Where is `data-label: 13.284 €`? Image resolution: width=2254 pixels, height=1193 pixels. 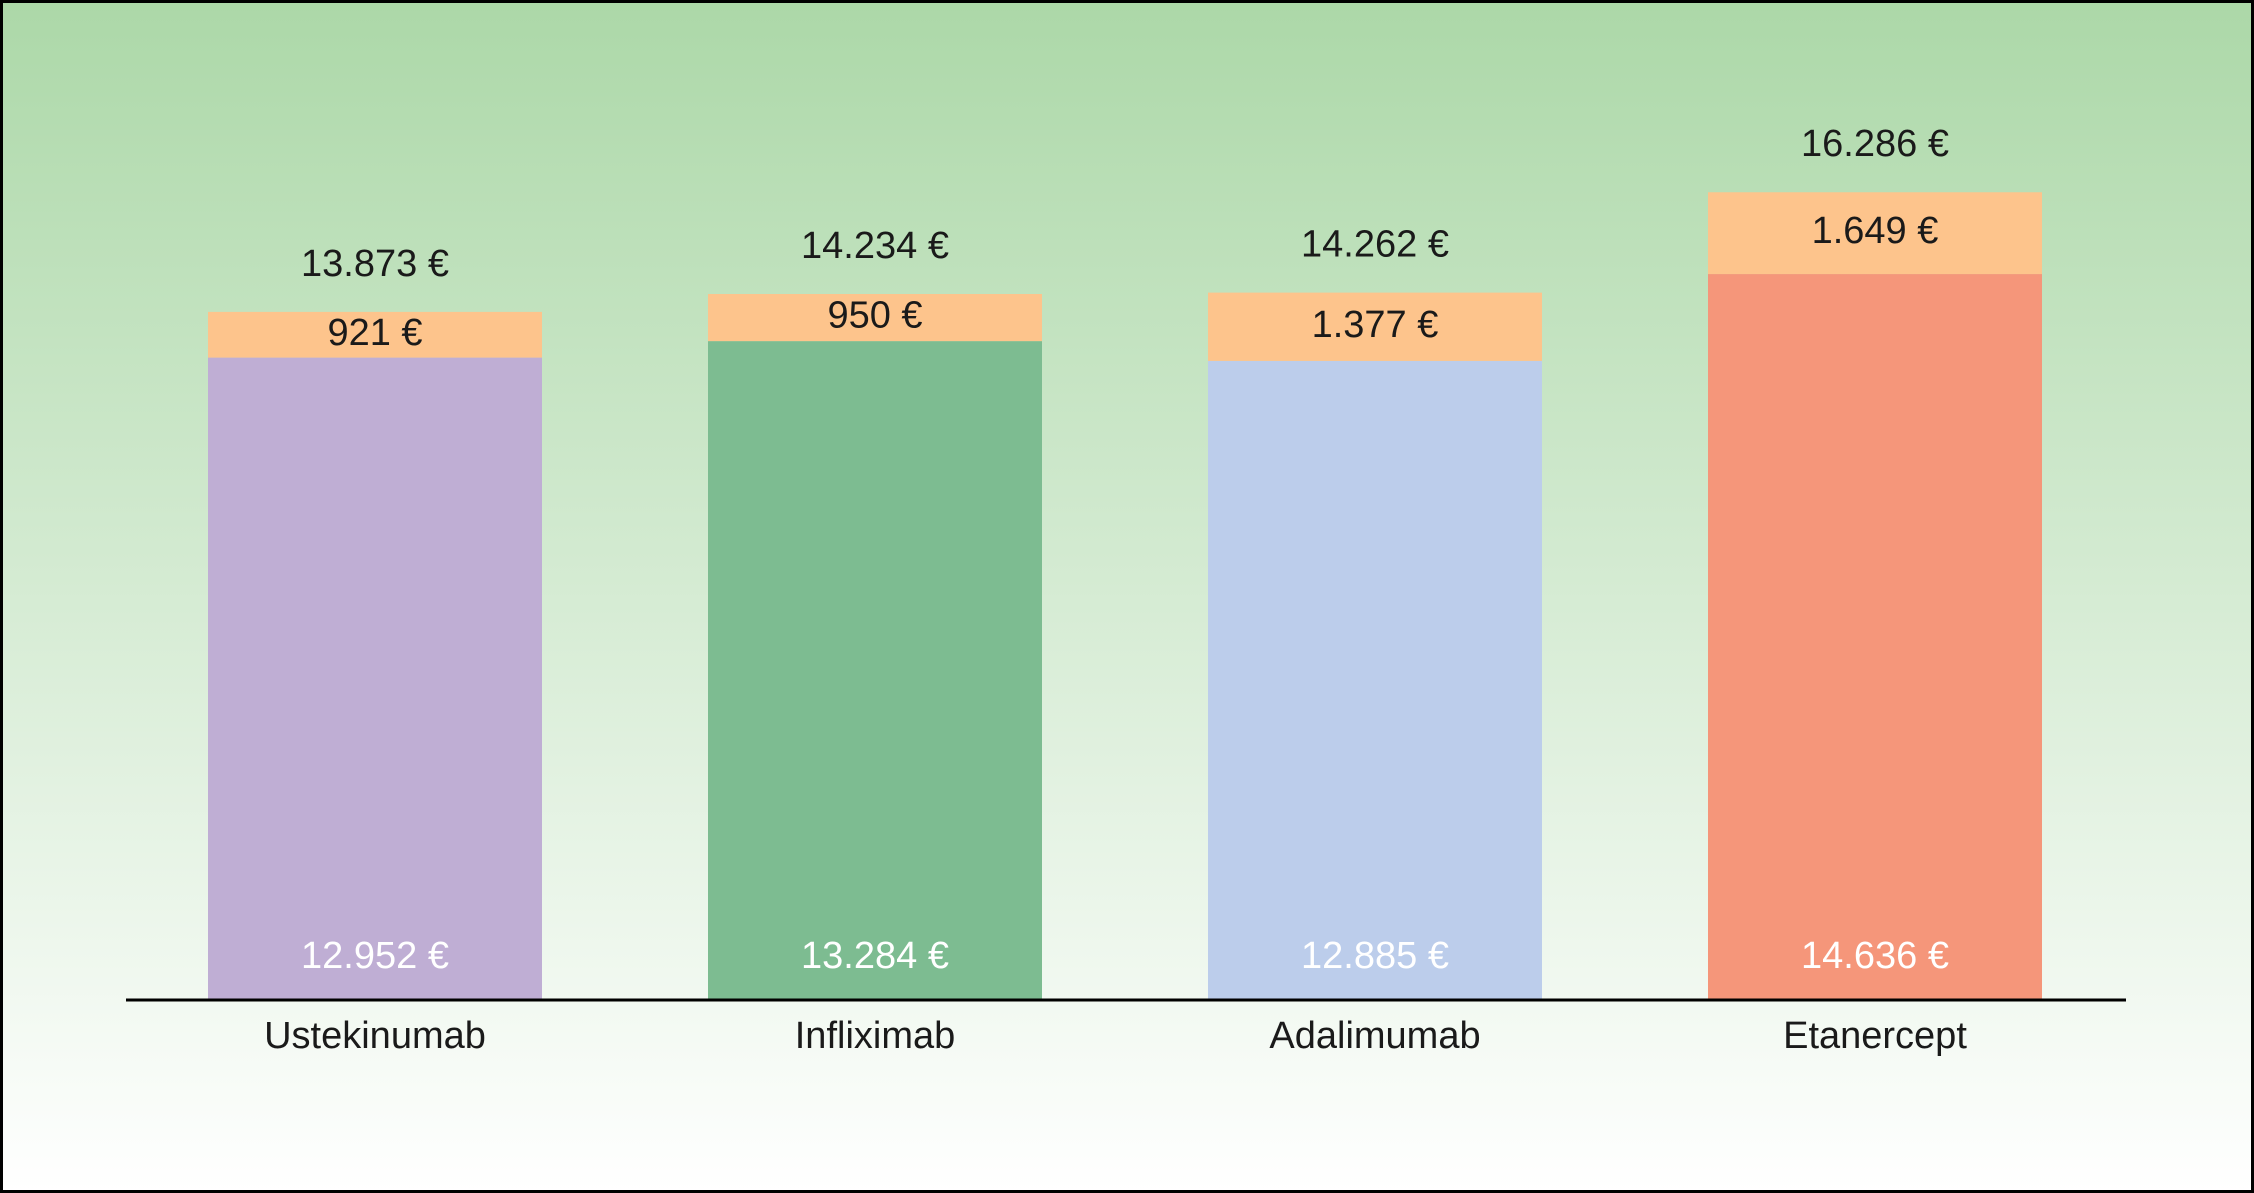 data-label: 13.284 € is located at coordinates (875, 956).